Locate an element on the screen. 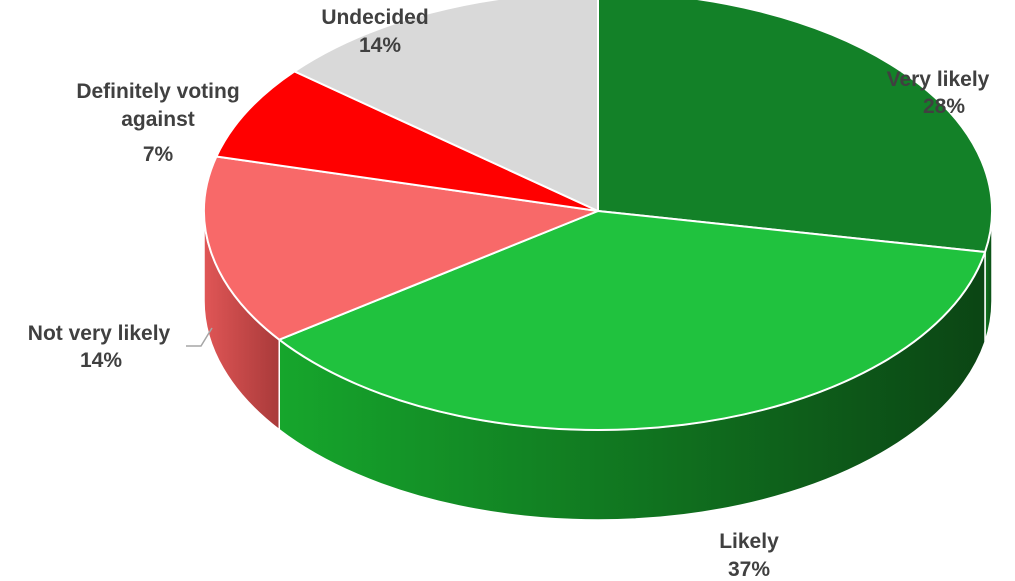 This screenshot has width=1015, height=581. slice-label-name: Undecided is located at coordinates (374, 17).